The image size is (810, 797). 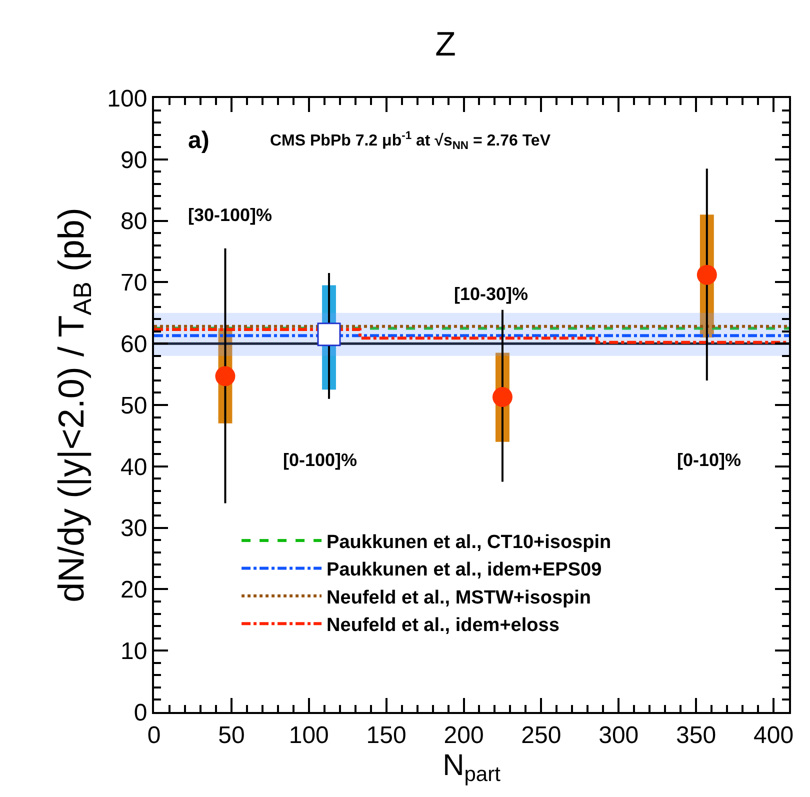 I want to click on annotation: a), so click(x=199, y=140).